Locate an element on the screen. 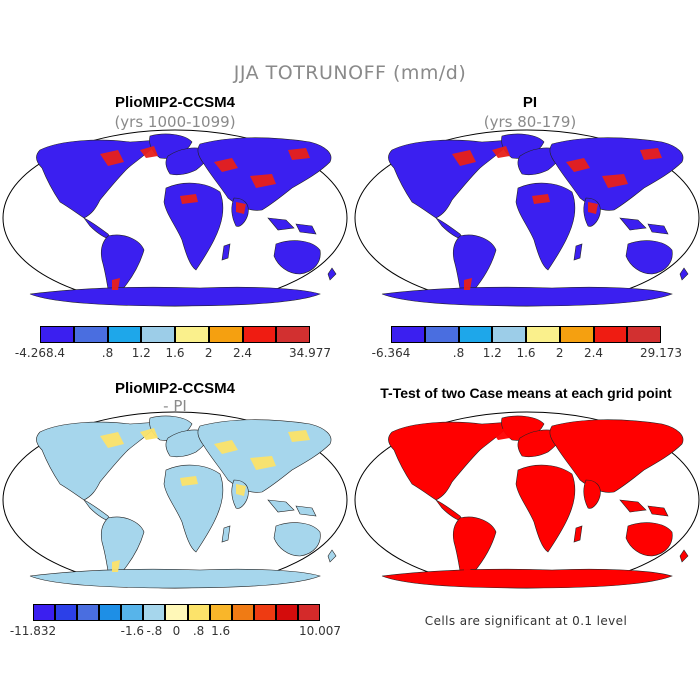 Image resolution: width=700 pixels, height=700 pixels. colorbar-1-tick: -4.268.4 is located at coordinates (40, 353).